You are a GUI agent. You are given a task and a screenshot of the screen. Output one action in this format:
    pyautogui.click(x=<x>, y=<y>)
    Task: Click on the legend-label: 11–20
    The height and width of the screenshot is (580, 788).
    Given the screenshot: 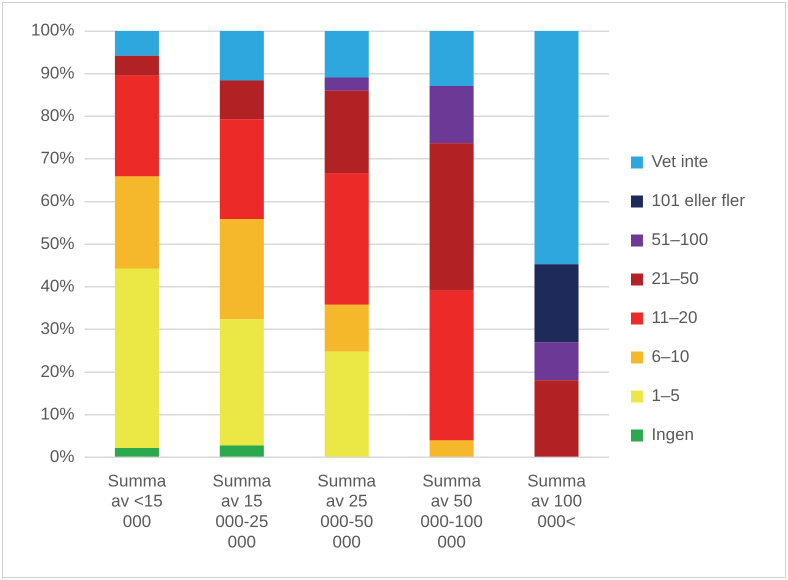 What is the action you would take?
    pyautogui.click(x=674, y=318)
    